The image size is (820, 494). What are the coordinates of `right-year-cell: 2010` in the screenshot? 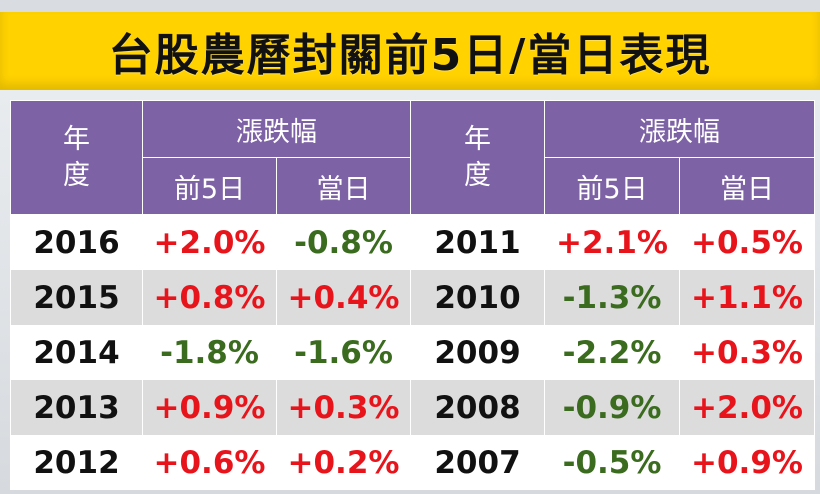 It's located at (477, 297).